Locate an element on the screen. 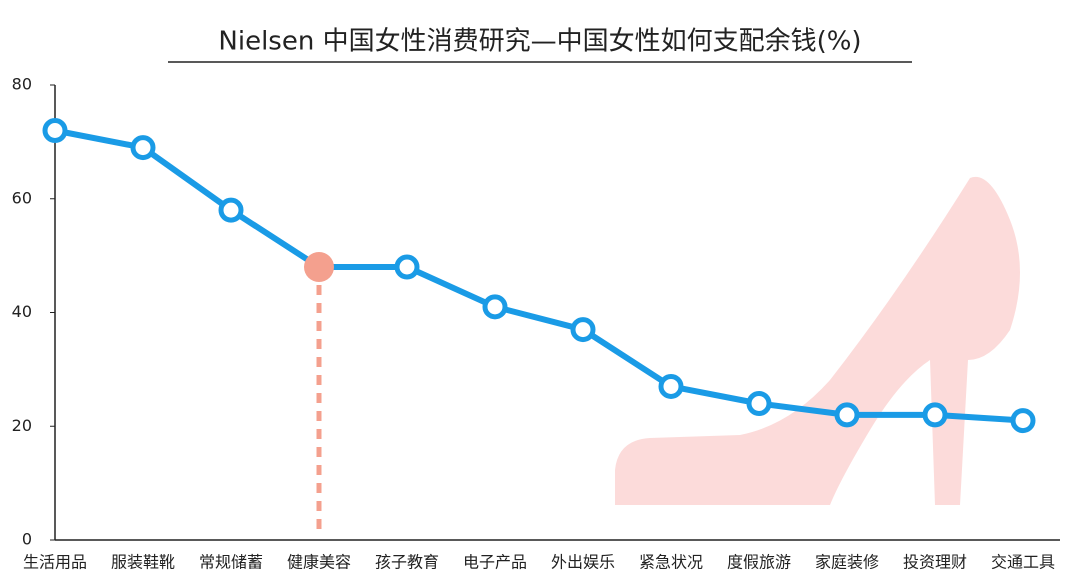  x-tick-label: 常规储蓄 is located at coordinates (231, 562).